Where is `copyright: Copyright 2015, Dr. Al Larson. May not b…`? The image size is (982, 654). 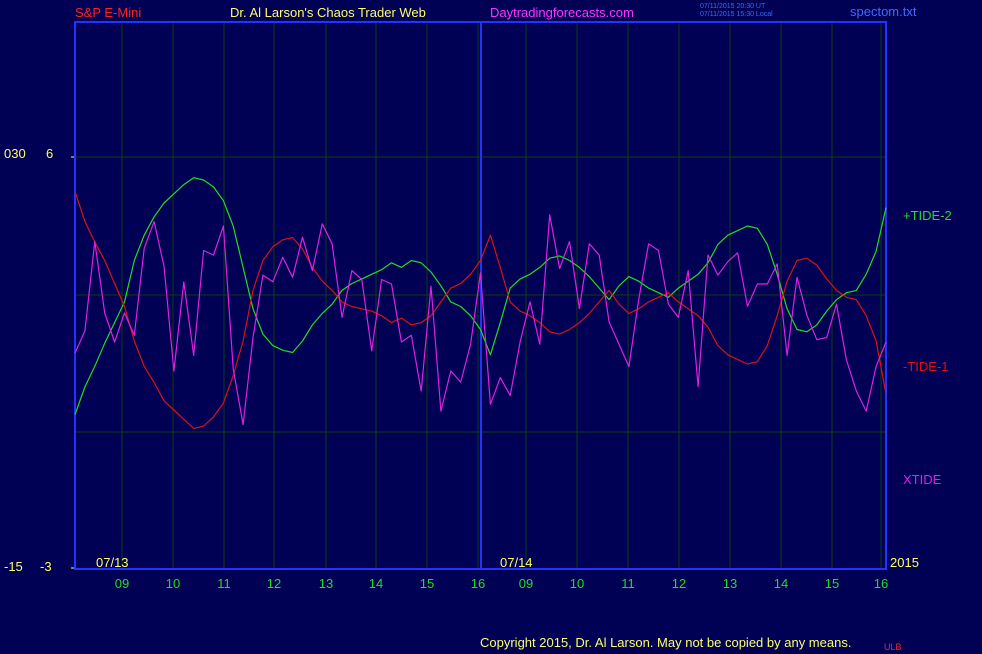 copyright: Copyright 2015, Dr. Al Larson. May not b… is located at coordinates (666, 642).